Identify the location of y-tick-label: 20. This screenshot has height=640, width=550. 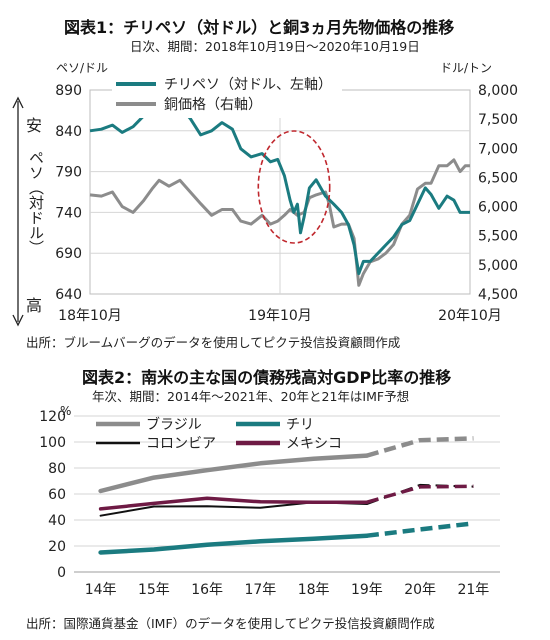
(57, 547).